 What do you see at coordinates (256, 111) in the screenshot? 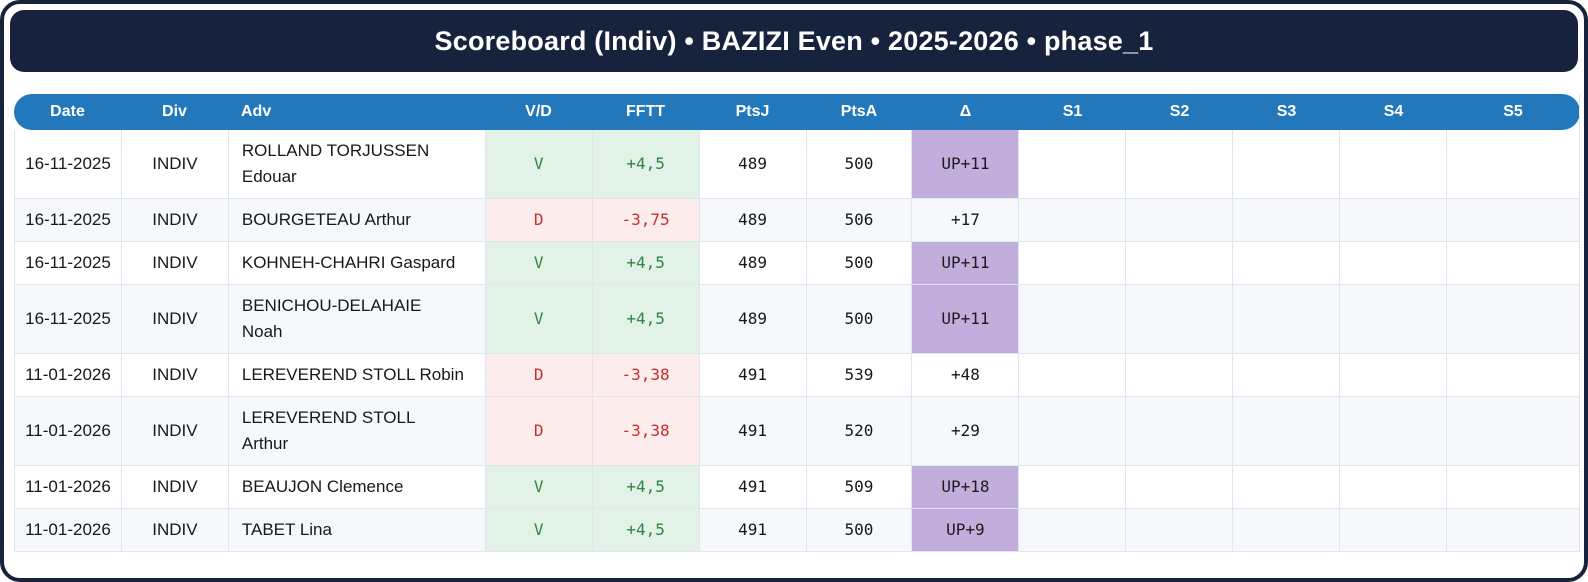
I see `column-header-adv: Adv` at bounding box center [256, 111].